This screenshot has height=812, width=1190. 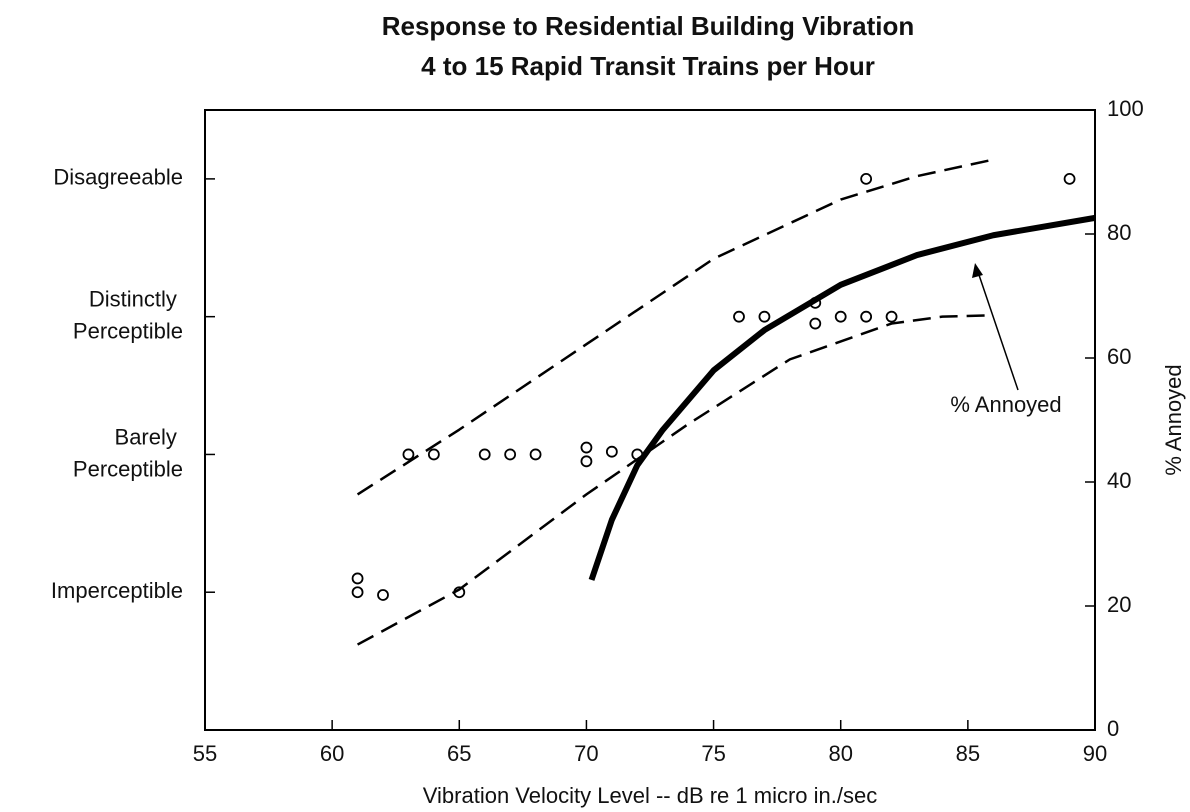 I want to click on x-tick-label: 55, so click(x=205, y=753).